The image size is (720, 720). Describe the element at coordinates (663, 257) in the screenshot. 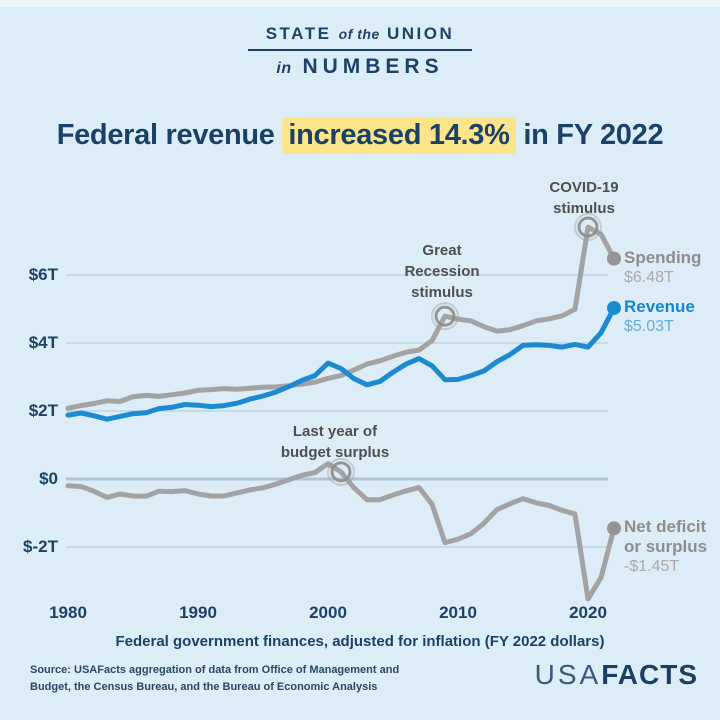

I see `series-name-label: Spending` at that location.